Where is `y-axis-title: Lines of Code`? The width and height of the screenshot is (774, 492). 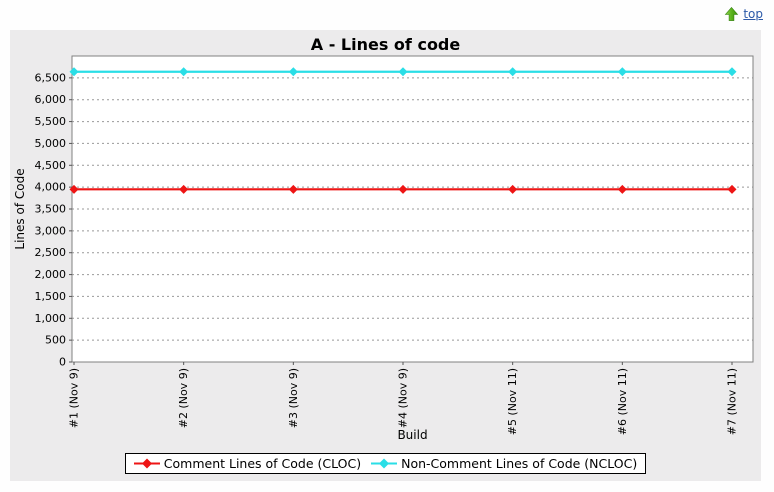
y-axis-title: Lines of Code is located at coordinates (20, 208).